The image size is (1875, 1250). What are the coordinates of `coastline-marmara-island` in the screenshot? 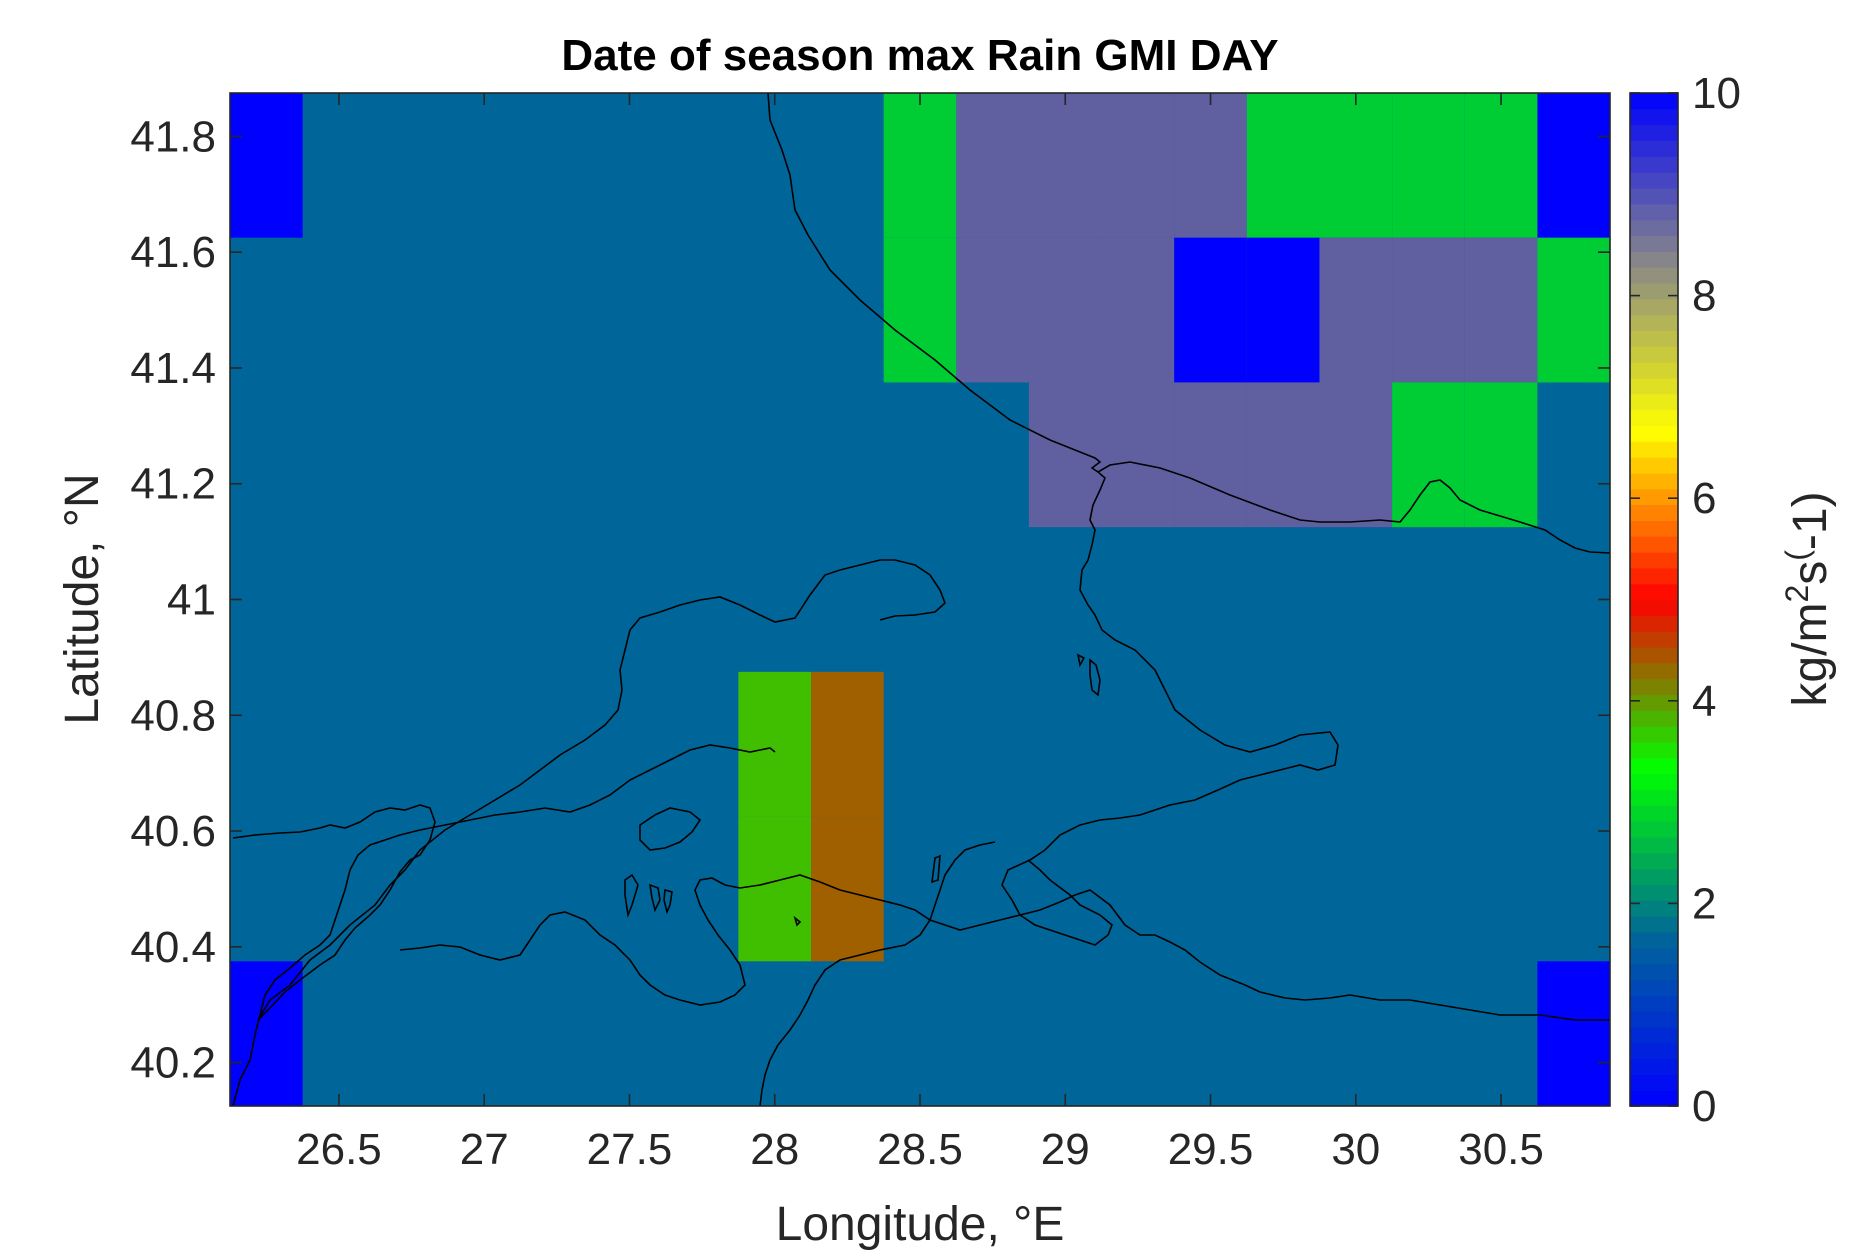 It's located at (670, 829).